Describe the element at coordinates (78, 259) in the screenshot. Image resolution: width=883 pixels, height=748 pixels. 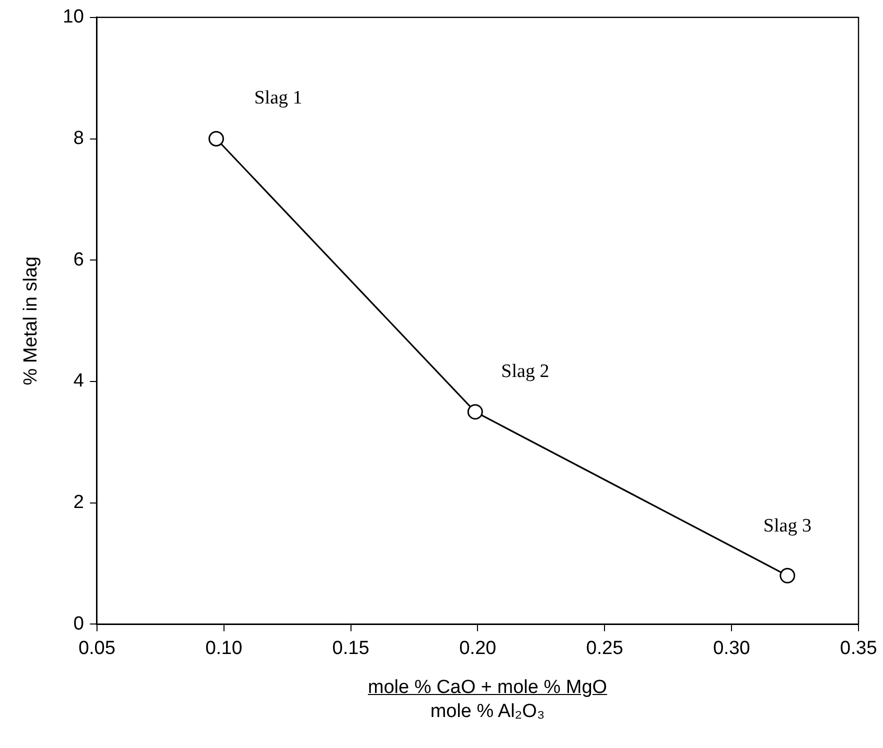
I see `y-tick-label: 6` at that location.